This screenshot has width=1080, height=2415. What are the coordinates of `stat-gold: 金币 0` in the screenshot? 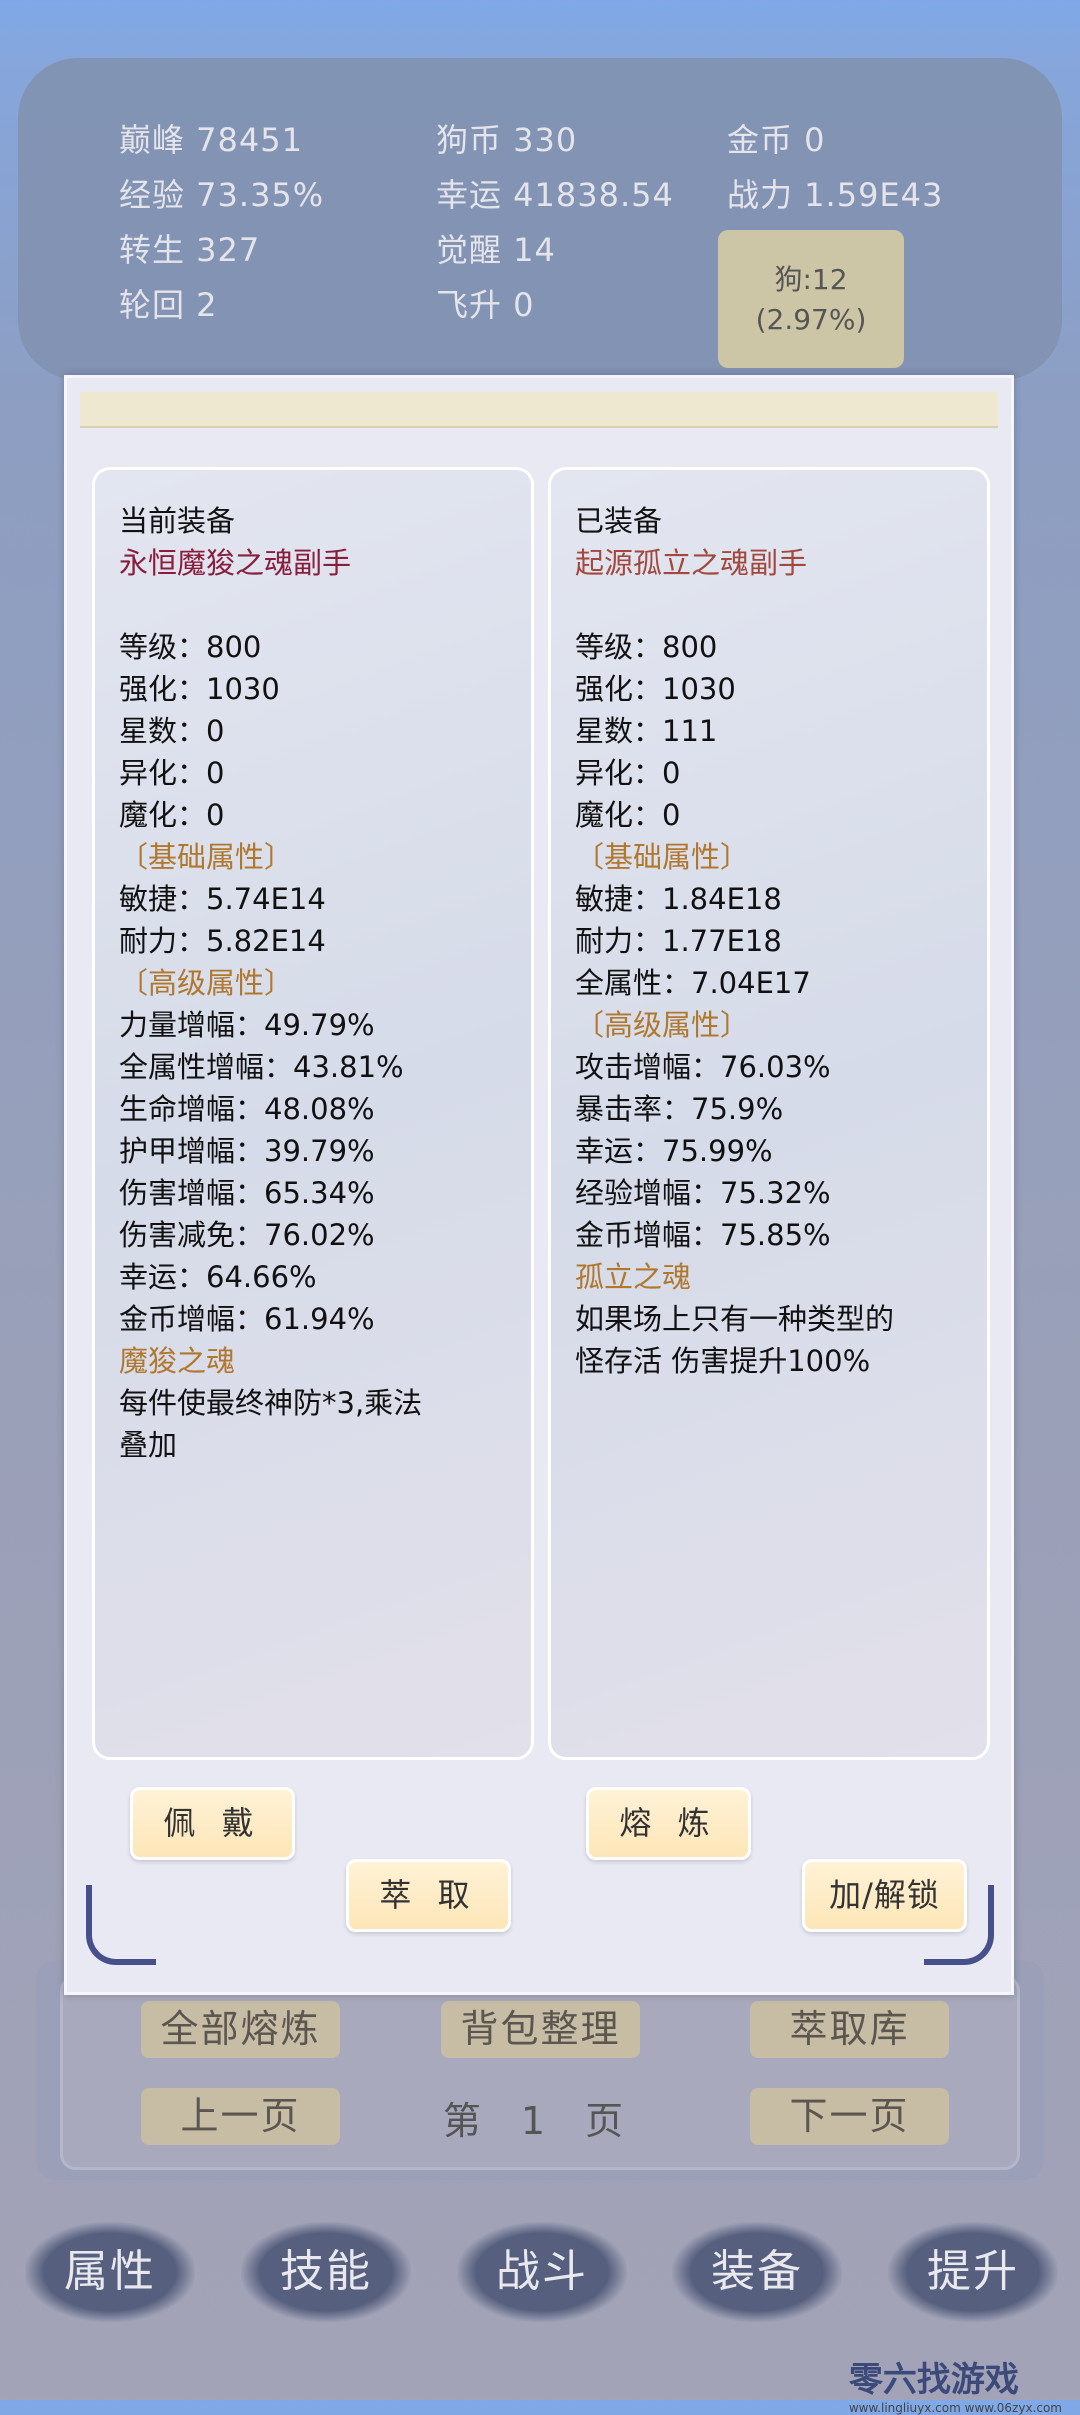 It's located at (776, 140).